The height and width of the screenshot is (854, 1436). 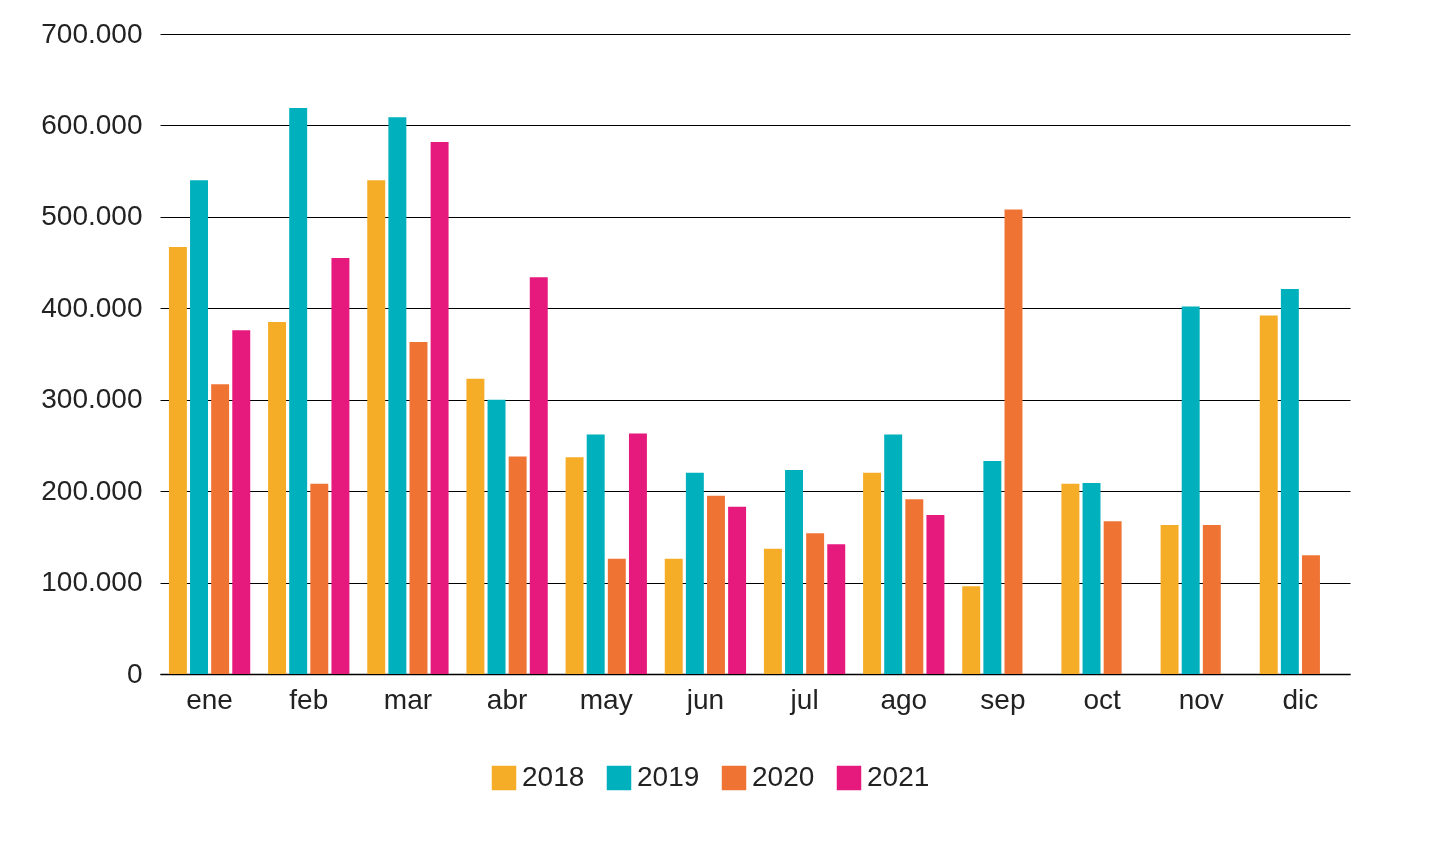 I want to click on x-tick-label: nov, so click(x=1201, y=699).